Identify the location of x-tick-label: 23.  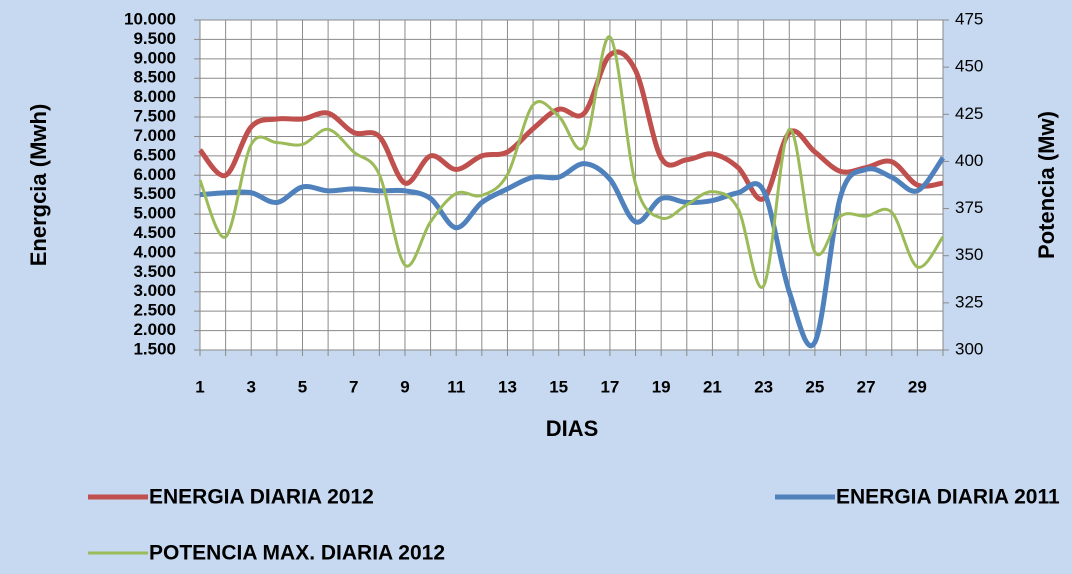
(763, 386).